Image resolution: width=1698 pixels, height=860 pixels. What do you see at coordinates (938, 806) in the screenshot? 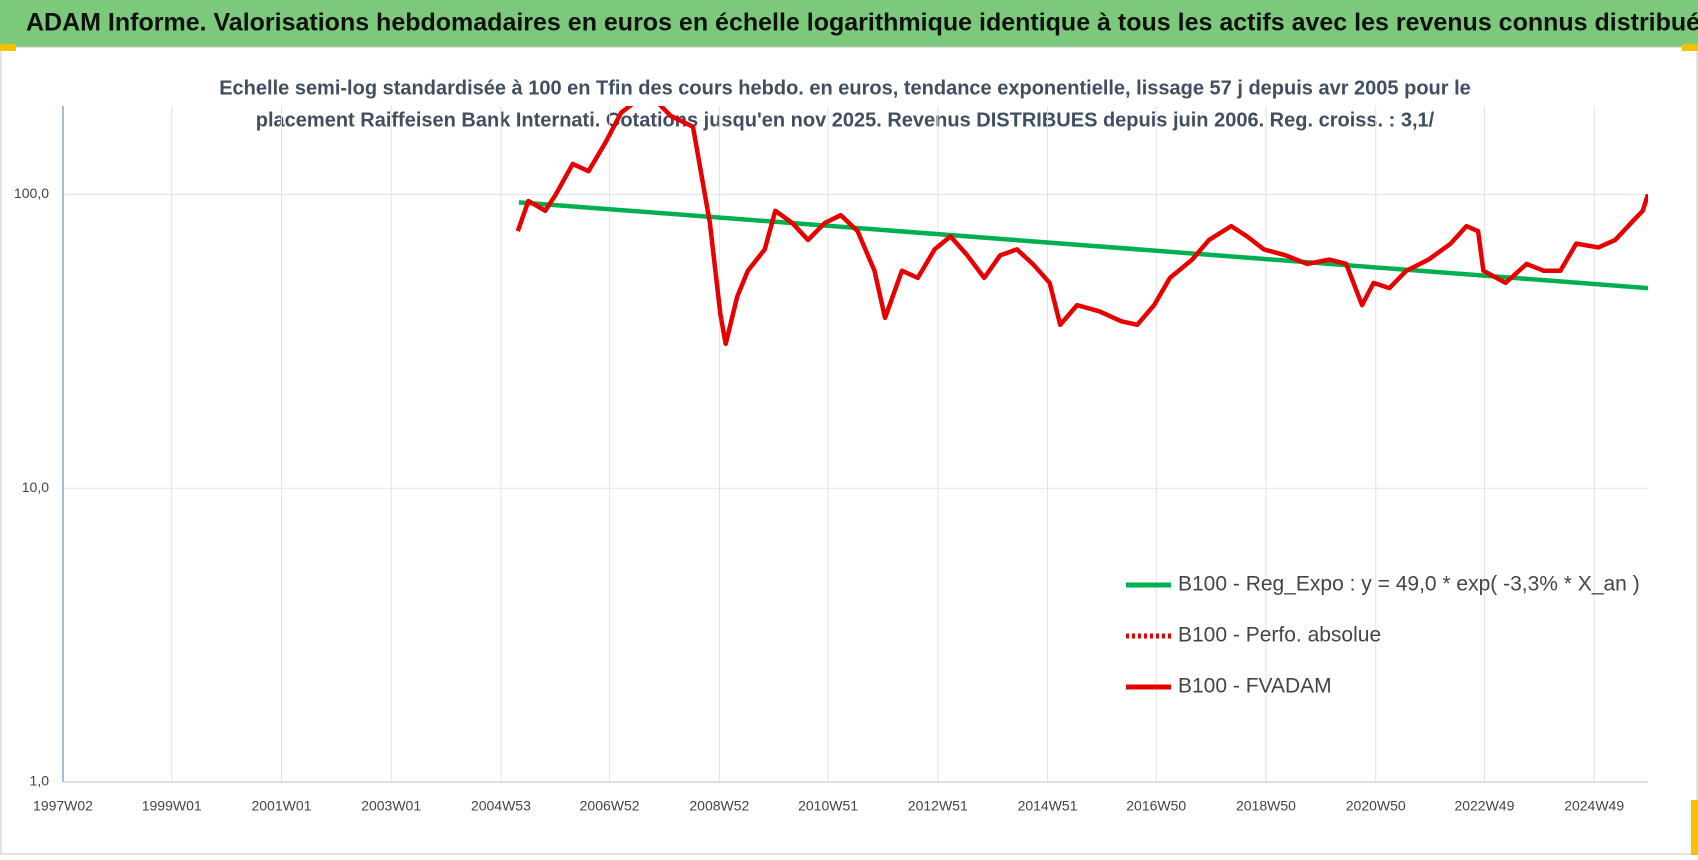
I see `x-tick-label: 2012W51` at bounding box center [938, 806].